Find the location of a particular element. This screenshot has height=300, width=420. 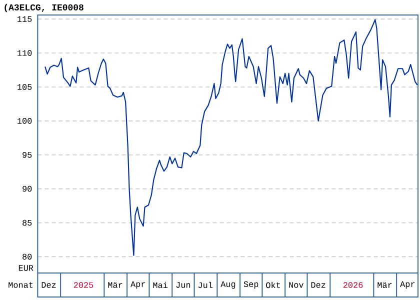

y-tick-label: 115 is located at coordinates (25, 19).